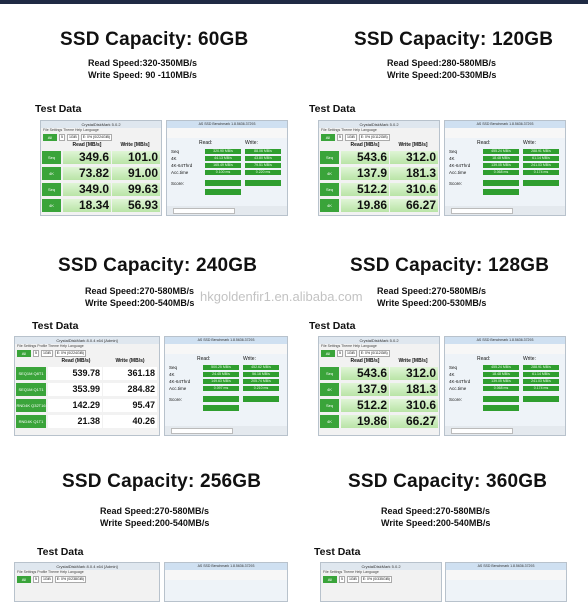  What do you see at coordinates (448, 481) in the screenshot?
I see `card-360gb-title: SSD Capacity: 360GB` at bounding box center [448, 481].